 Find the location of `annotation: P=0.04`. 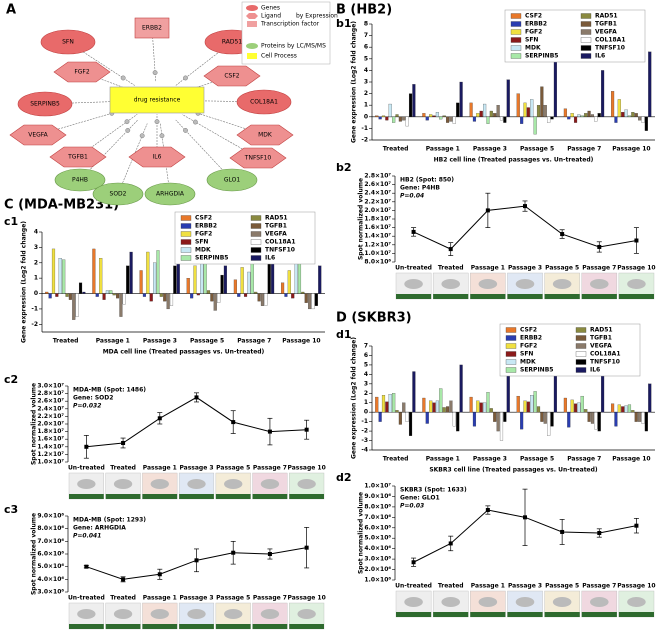

annotation: P=0.04 is located at coordinates (412, 196).